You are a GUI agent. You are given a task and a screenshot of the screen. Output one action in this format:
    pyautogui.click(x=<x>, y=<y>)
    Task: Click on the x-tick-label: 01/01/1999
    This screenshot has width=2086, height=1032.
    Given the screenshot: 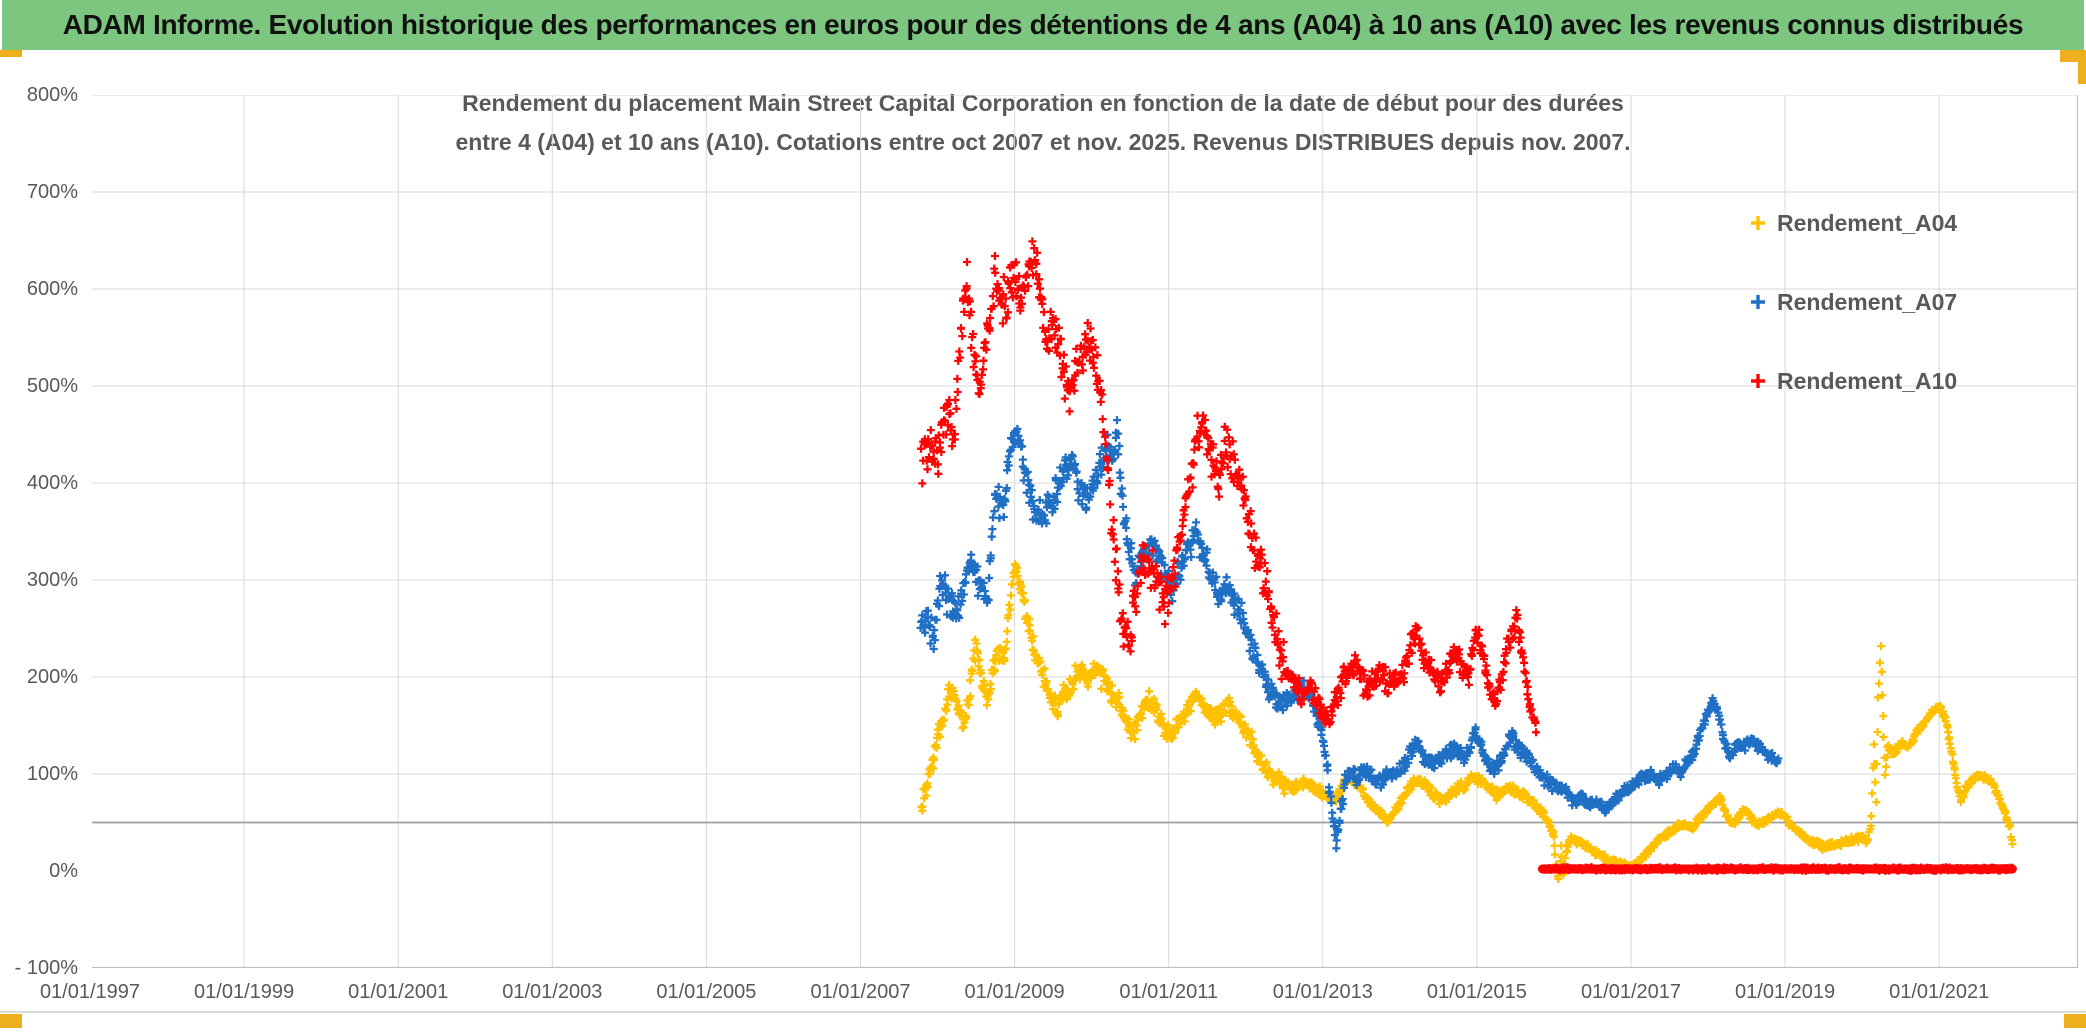 What is the action you would take?
    pyautogui.click(x=244, y=992)
    